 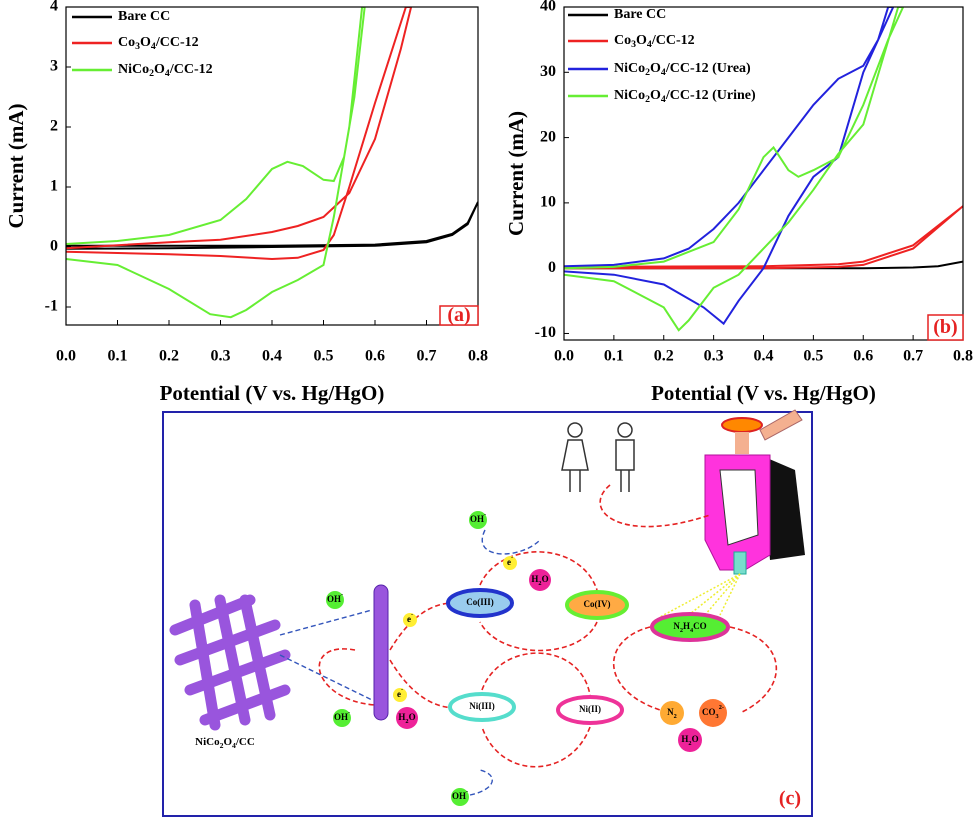 I want to click on urea-label: N2H4CO, so click(x=689, y=627).